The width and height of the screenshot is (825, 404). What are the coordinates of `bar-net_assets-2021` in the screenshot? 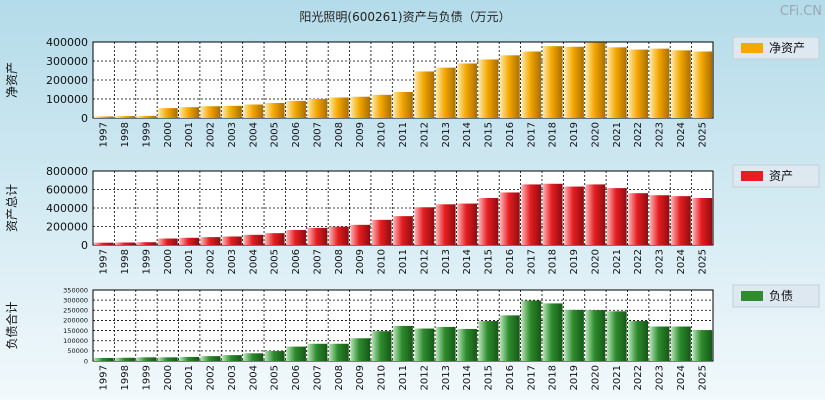 It's located at (616, 82).